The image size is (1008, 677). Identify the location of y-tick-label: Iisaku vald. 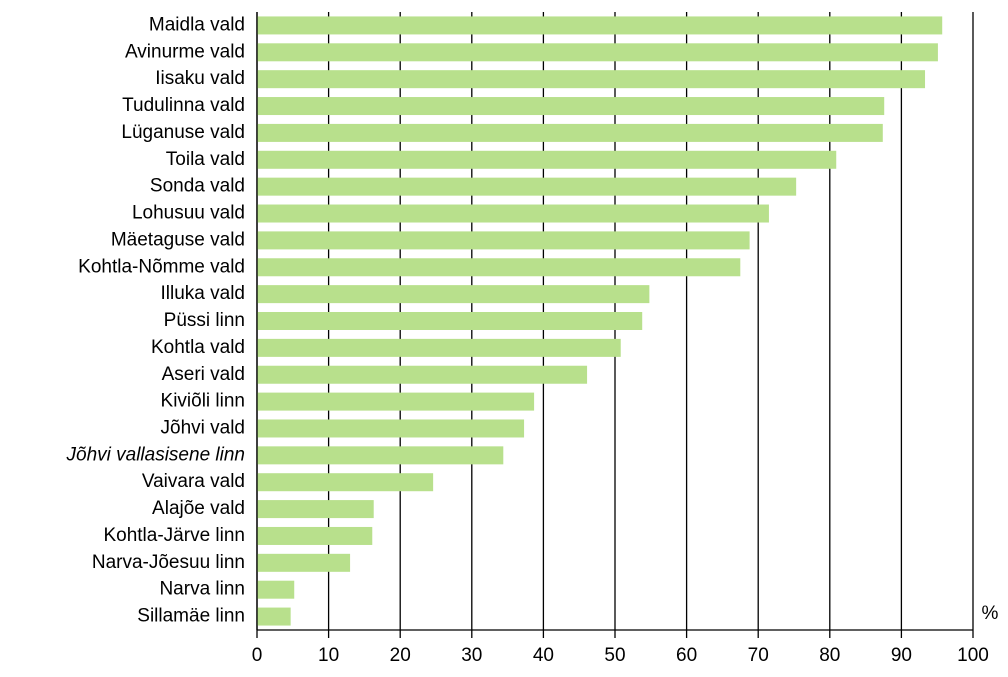
(200, 78).